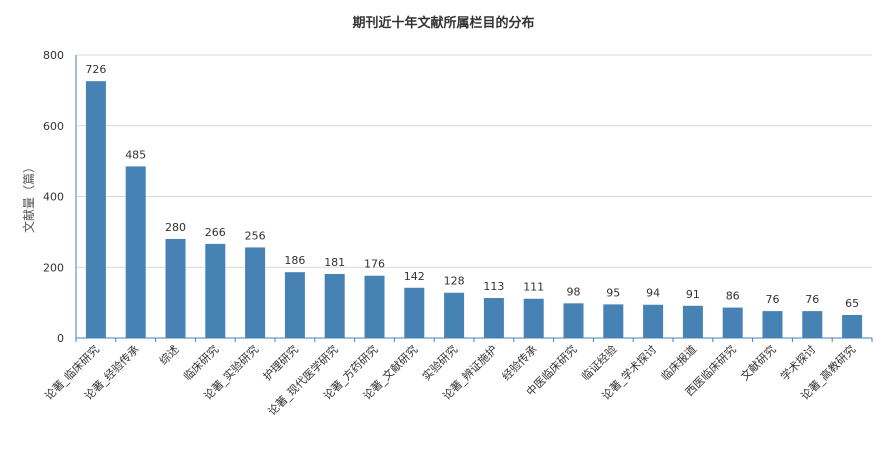 The width and height of the screenshot is (887, 451). I want to click on data-label: 142, so click(414, 276).